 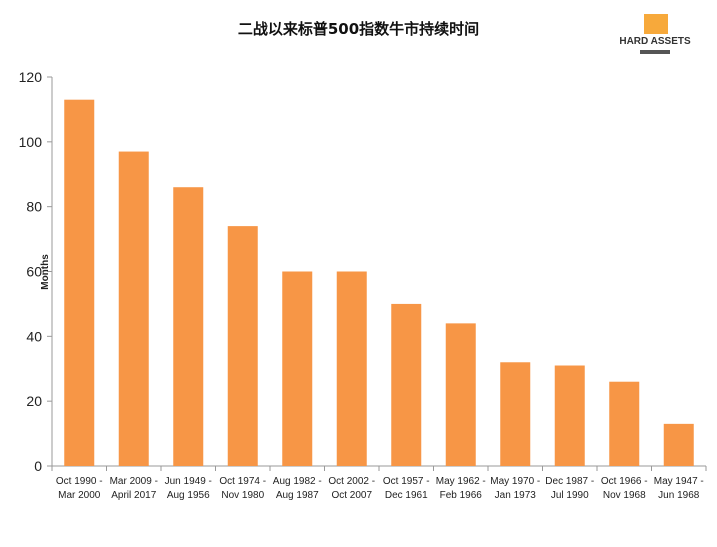 I want to click on x-tick-label: May 1970 -, so click(x=515, y=481).